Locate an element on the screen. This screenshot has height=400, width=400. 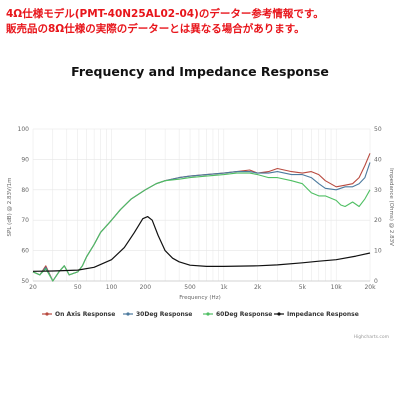
y2-tick-label: 20 is located at coordinates (378, 220).